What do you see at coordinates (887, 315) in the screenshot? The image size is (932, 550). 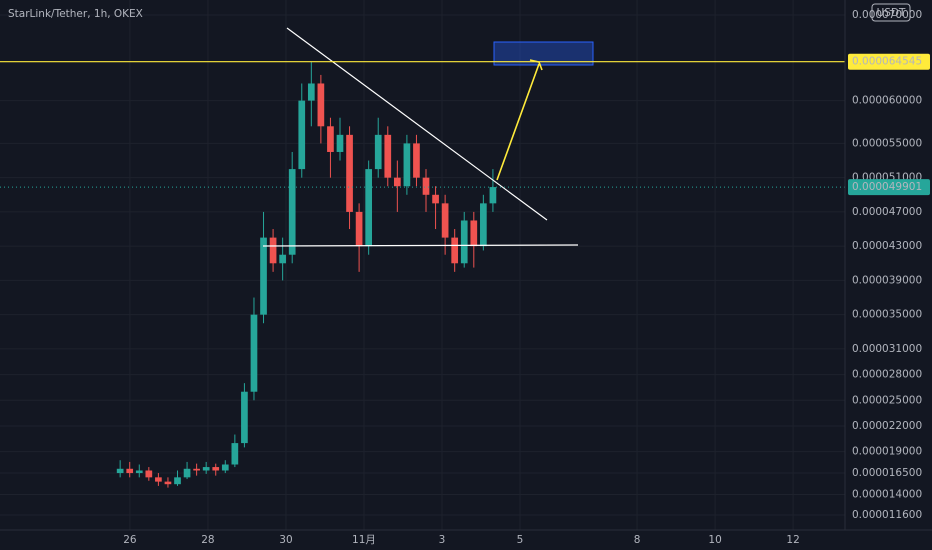 I see `y-tick-label: 0.000035000` at bounding box center [887, 315].